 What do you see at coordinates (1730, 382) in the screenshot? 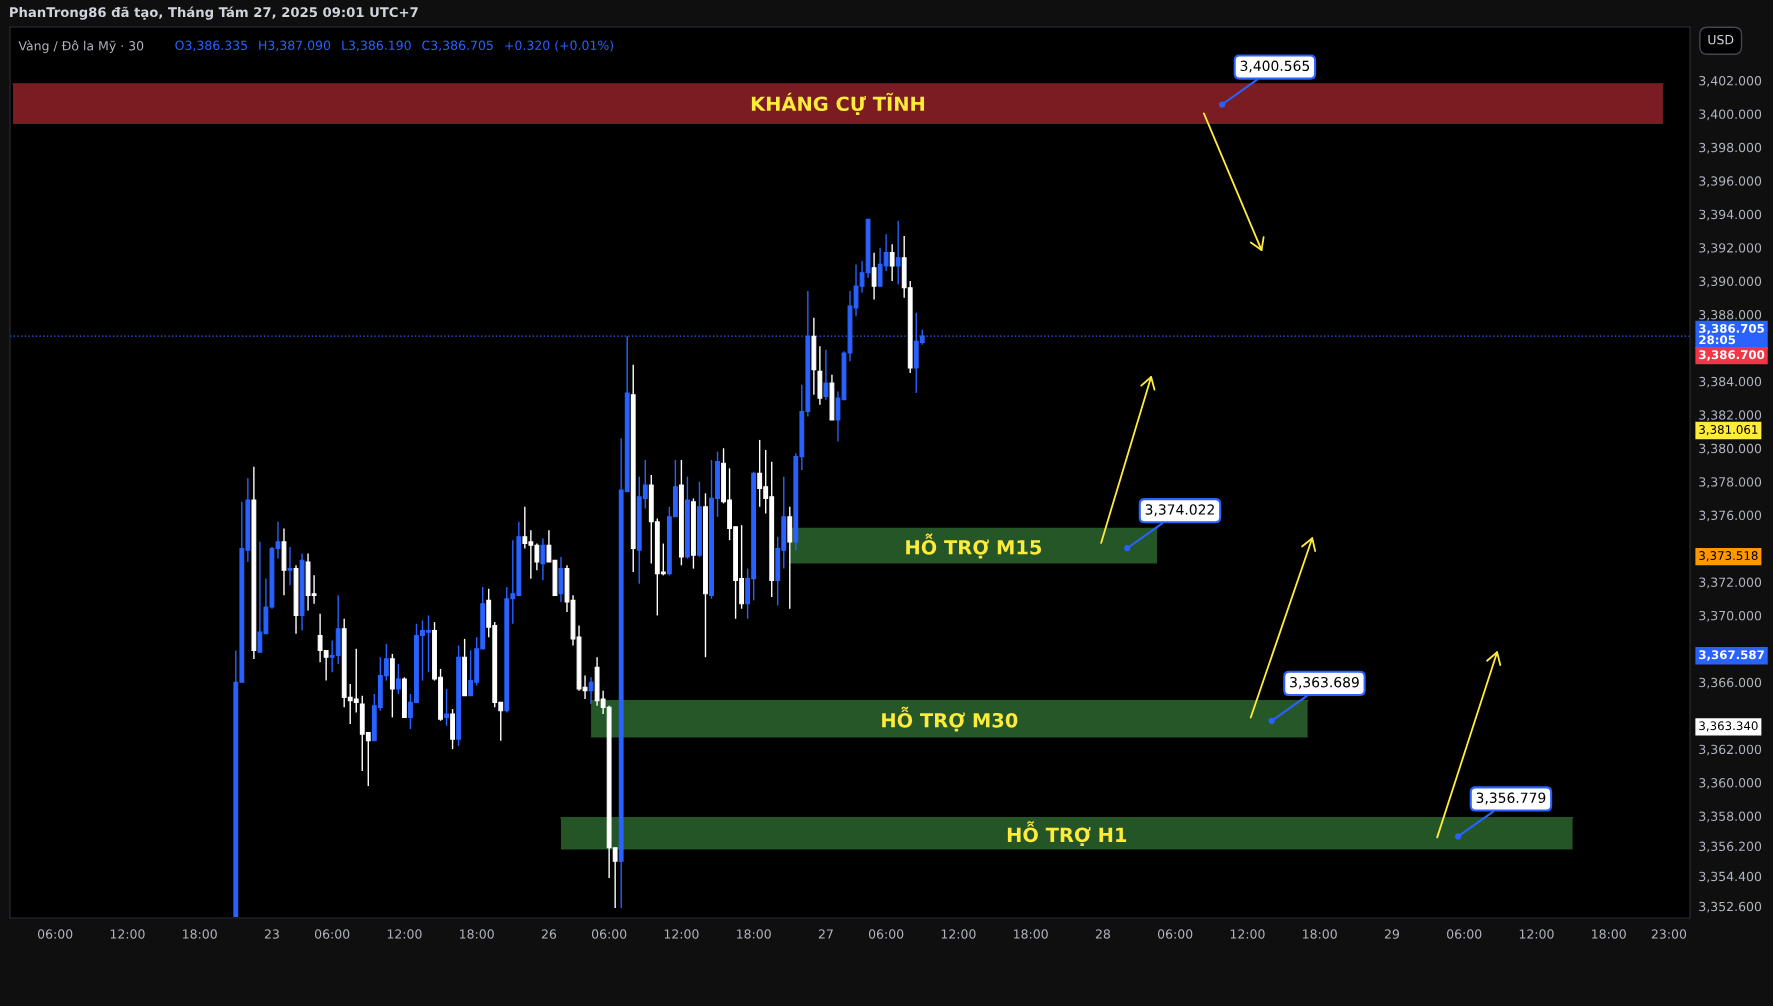
I see `y-tick-label: 3,384.000` at bounding box center [1730, 382].